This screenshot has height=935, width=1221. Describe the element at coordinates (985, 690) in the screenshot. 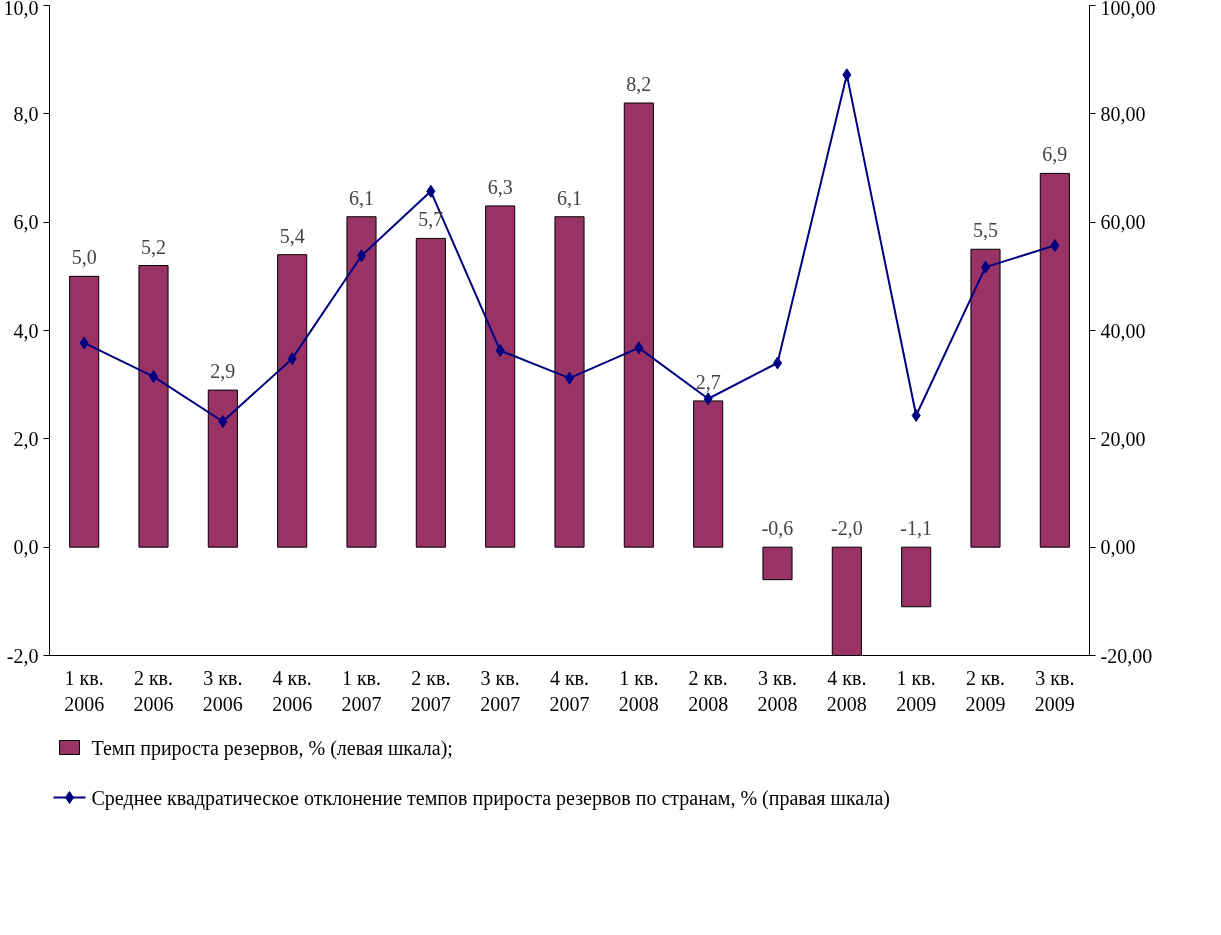

I see `x-tick-label: 2 кв. 2009` at that location.